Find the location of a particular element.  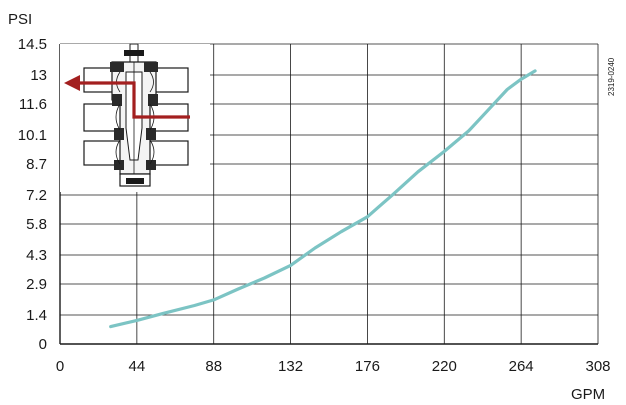

y-unit-label: PSI is located at coordinates (20, 19).